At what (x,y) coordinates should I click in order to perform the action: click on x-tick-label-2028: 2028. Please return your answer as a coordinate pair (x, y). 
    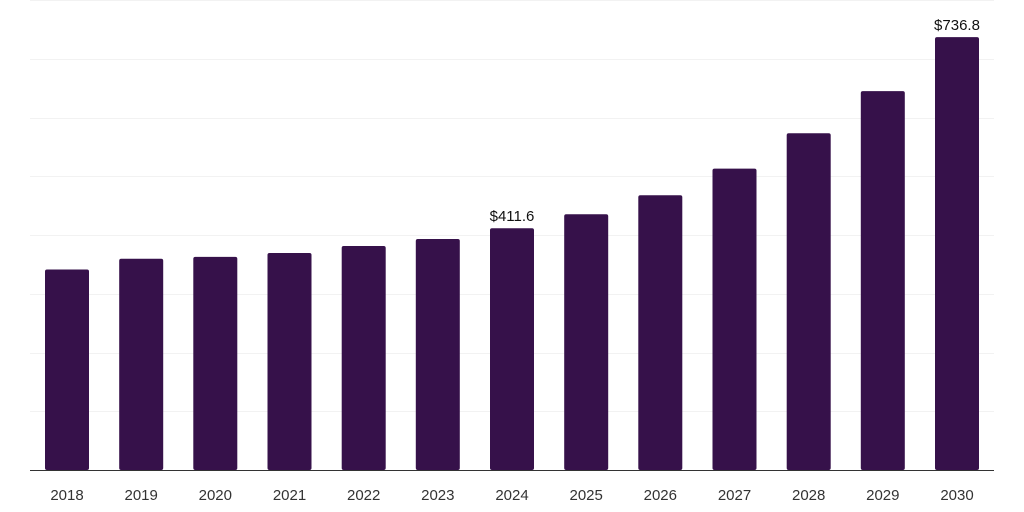
    Looking at the image, I should click on (808, 495).